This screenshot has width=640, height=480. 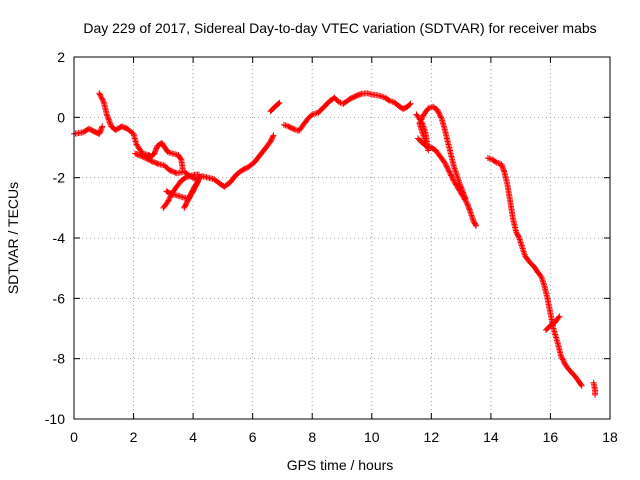 What do you see at coordinates (344, 437) in the screenshot?
I see `x-tick-labels: 0 2 4 6 8 10 12 14 16 18` at bounding box center [344, 437].